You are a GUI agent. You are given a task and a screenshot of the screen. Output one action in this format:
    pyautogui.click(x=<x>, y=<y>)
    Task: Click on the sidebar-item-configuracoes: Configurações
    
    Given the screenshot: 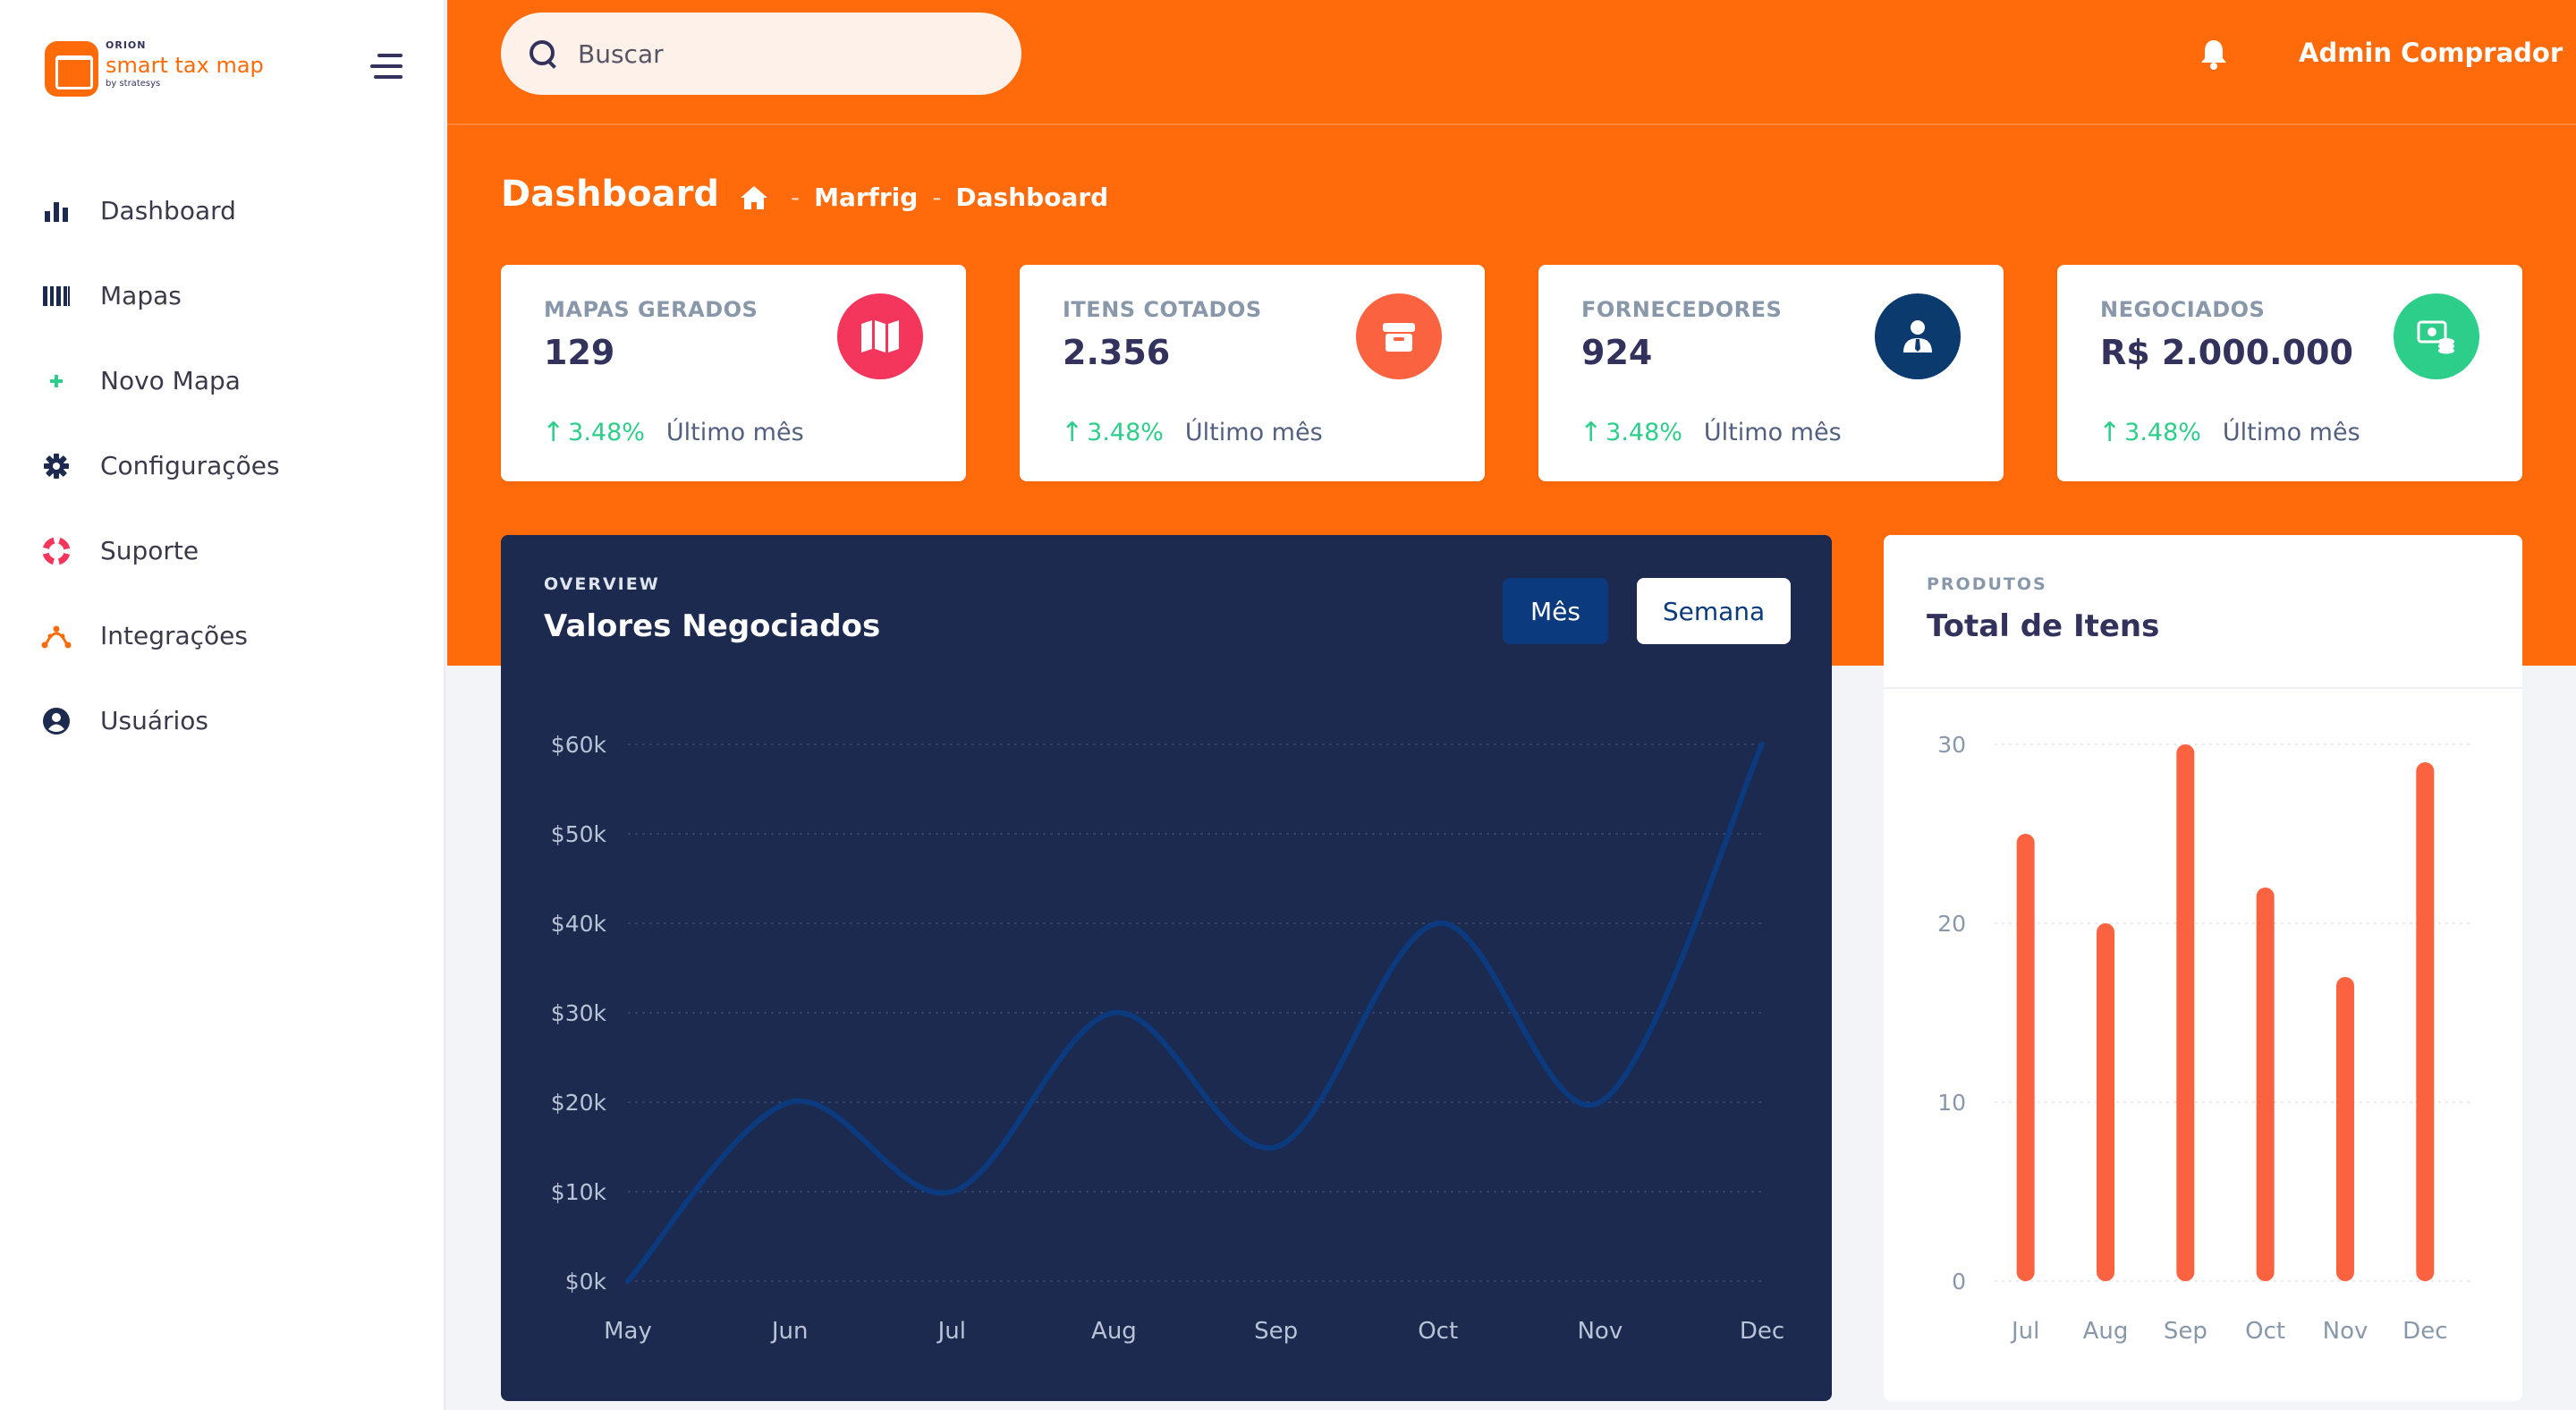 What is the action you would take?
    pyautogui.click(x=222, y=465)
    